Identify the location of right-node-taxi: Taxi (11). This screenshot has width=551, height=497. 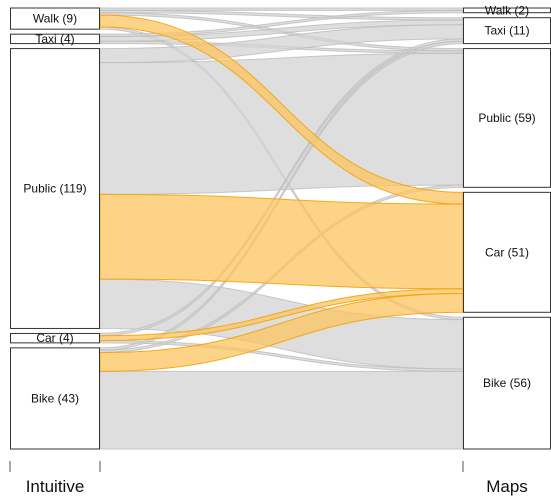
(507, 31).